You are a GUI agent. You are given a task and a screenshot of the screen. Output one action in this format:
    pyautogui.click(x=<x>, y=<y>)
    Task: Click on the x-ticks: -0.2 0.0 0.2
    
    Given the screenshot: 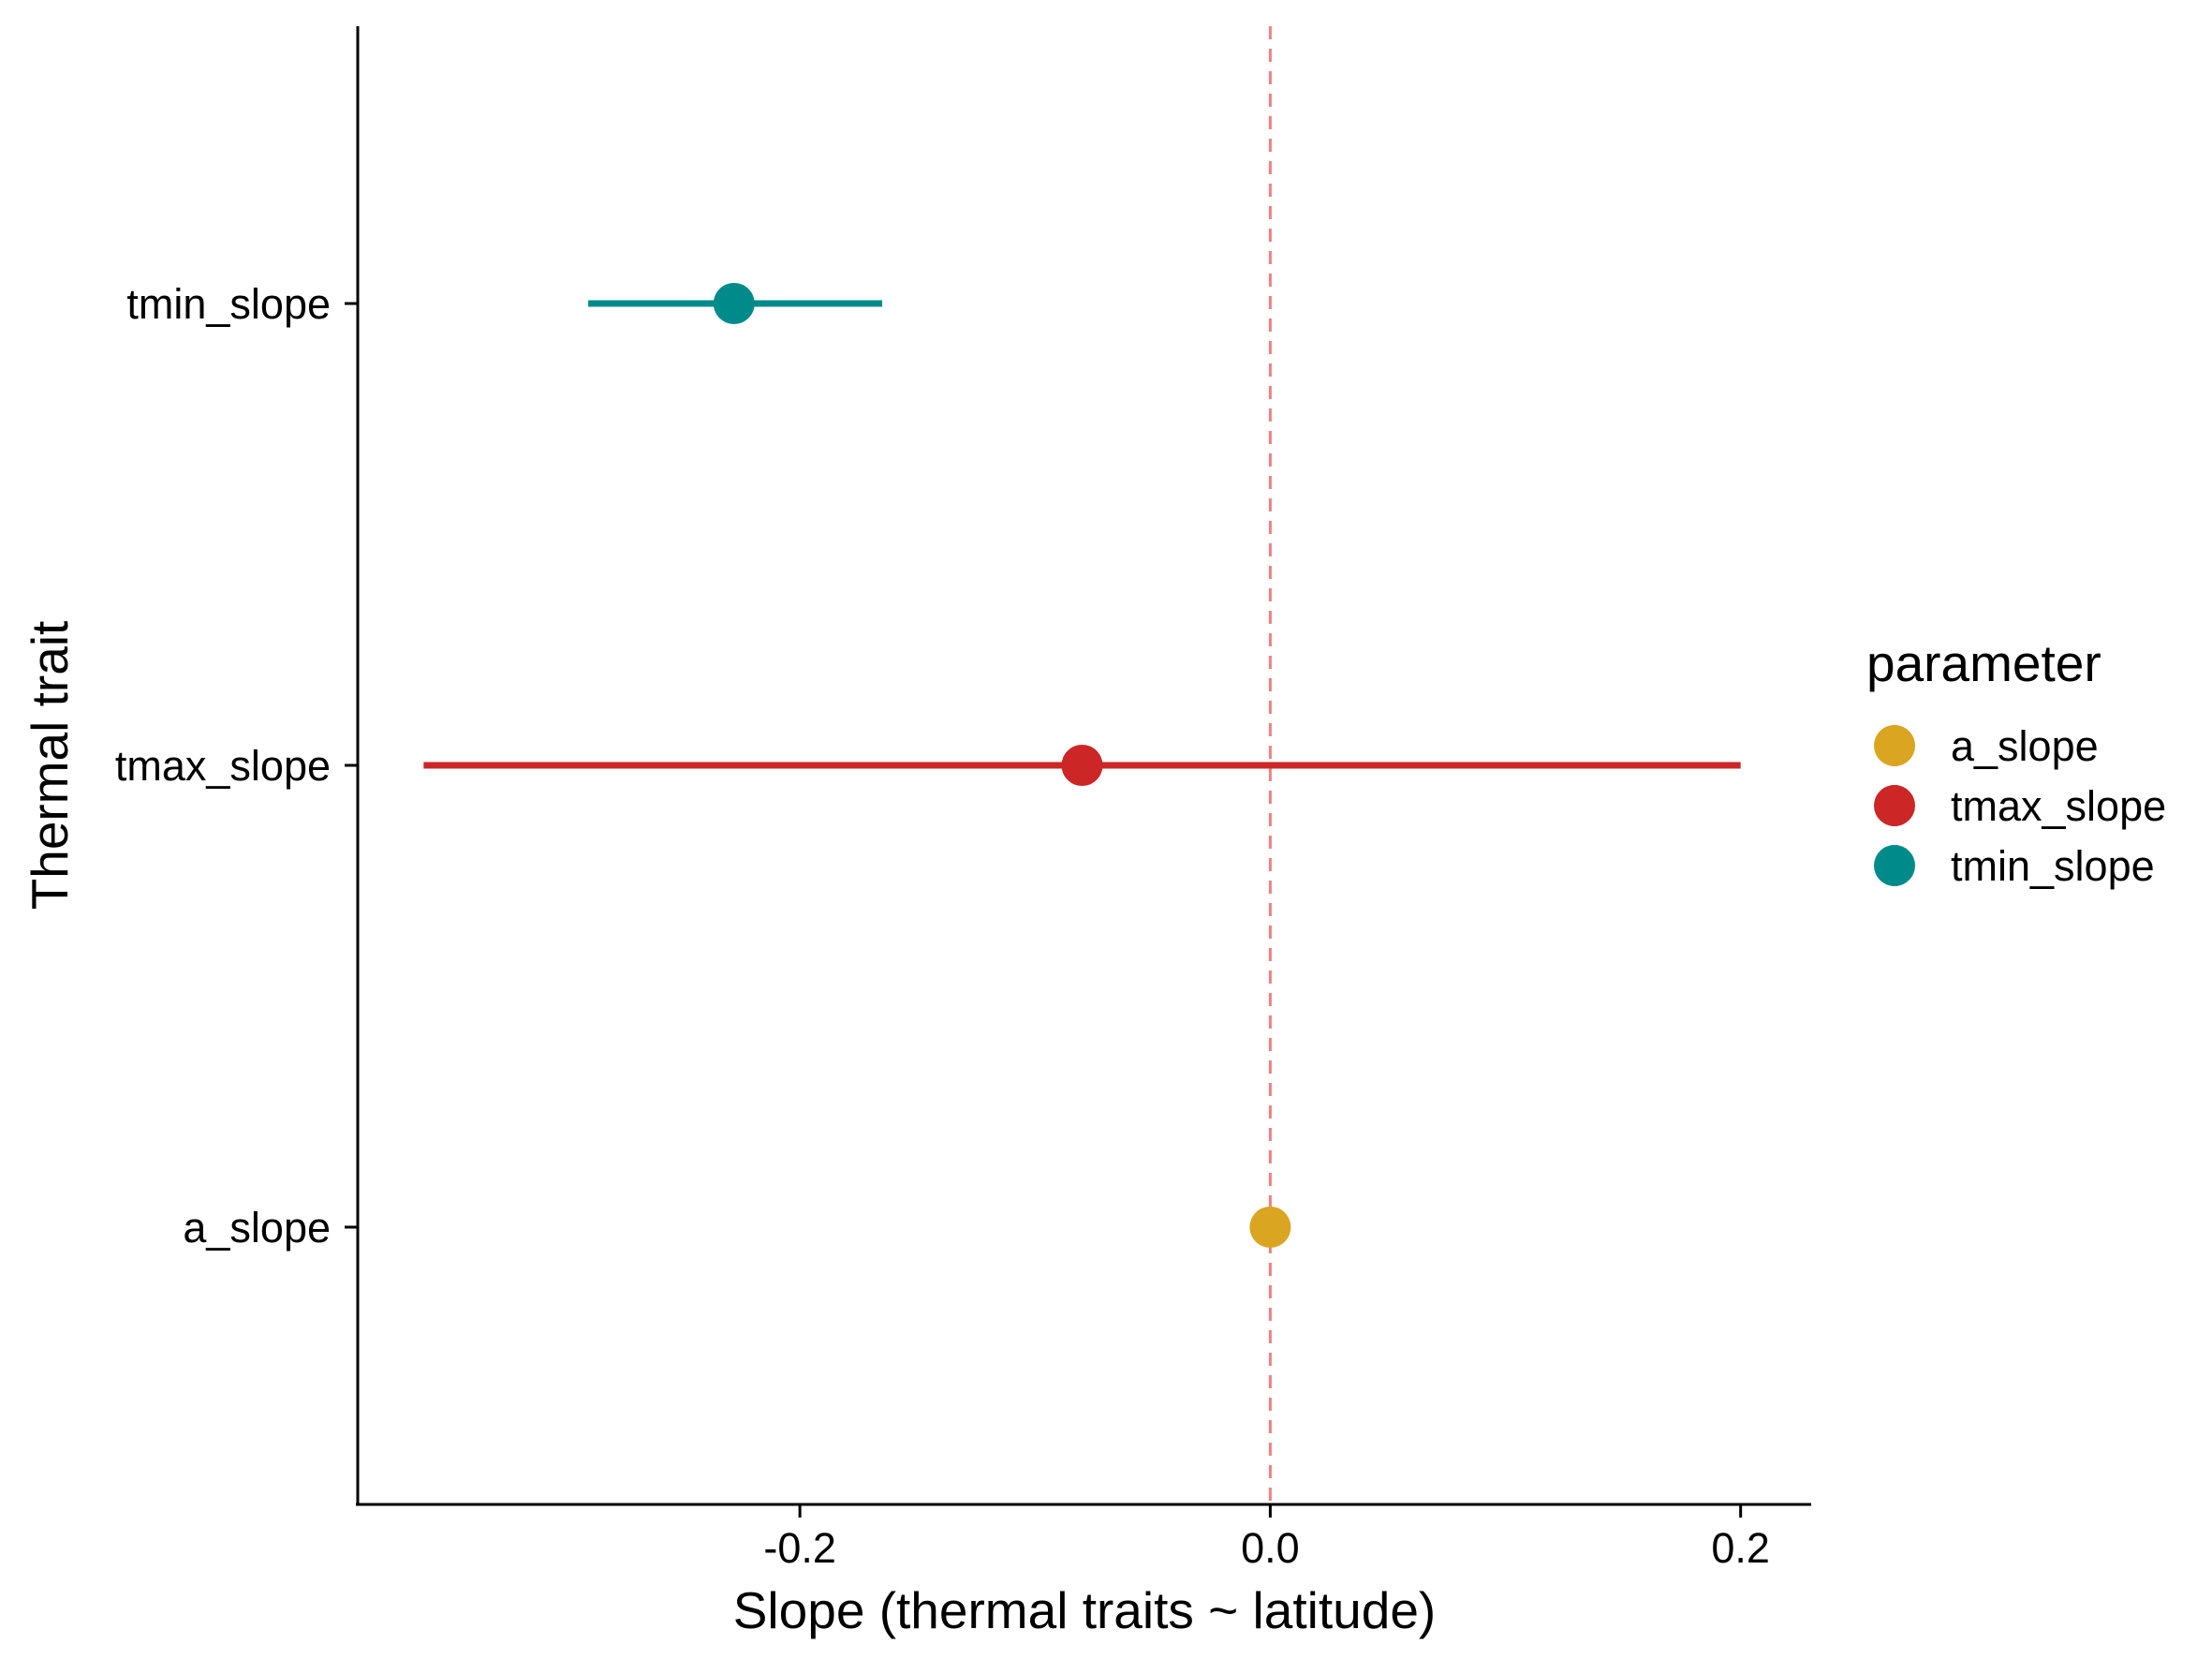 What is the action you would take?
    pyautogui.click(x=1267, y=1538)
    